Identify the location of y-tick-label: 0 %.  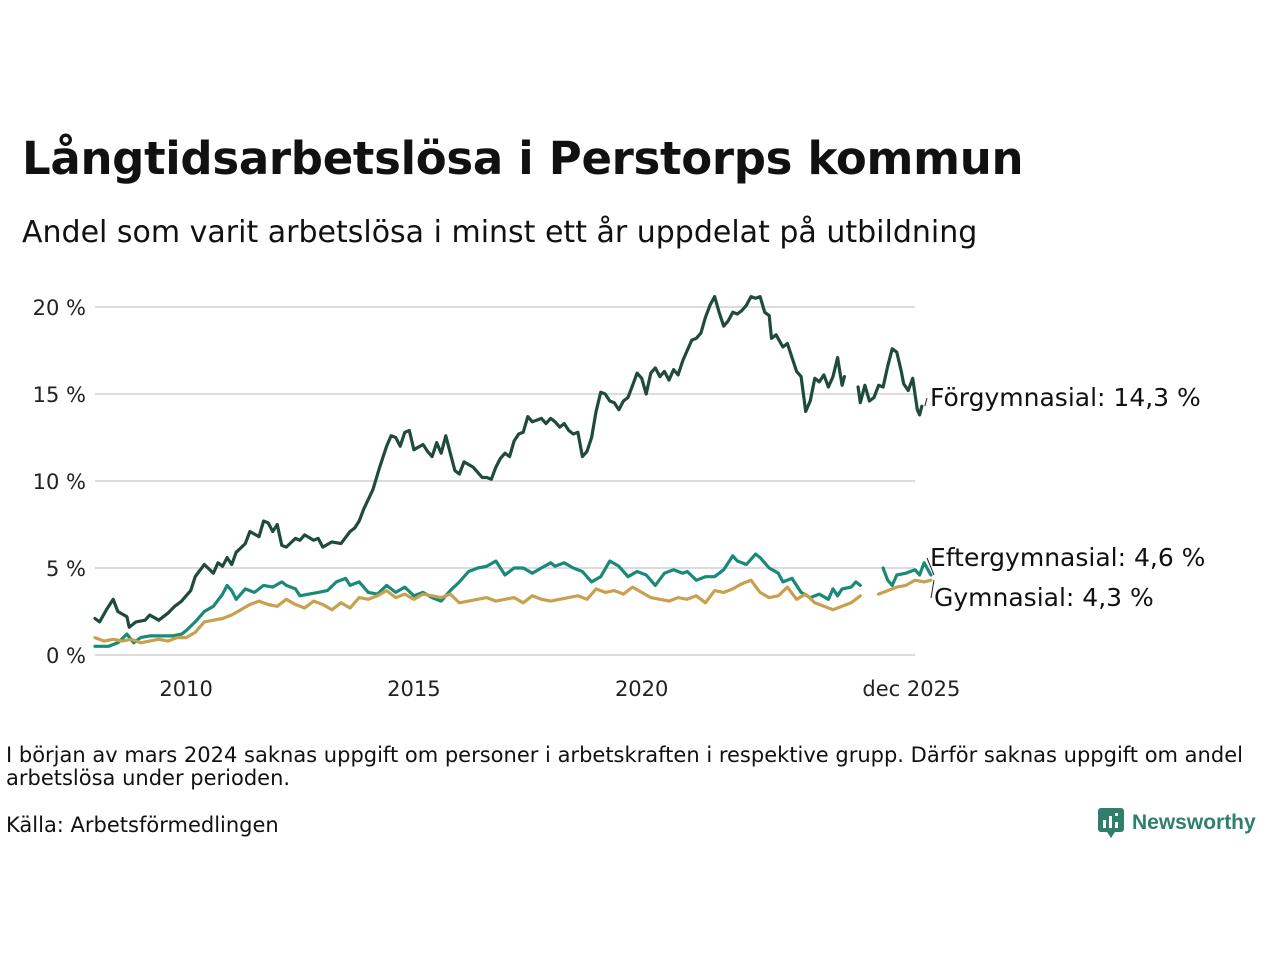
(66, 656).